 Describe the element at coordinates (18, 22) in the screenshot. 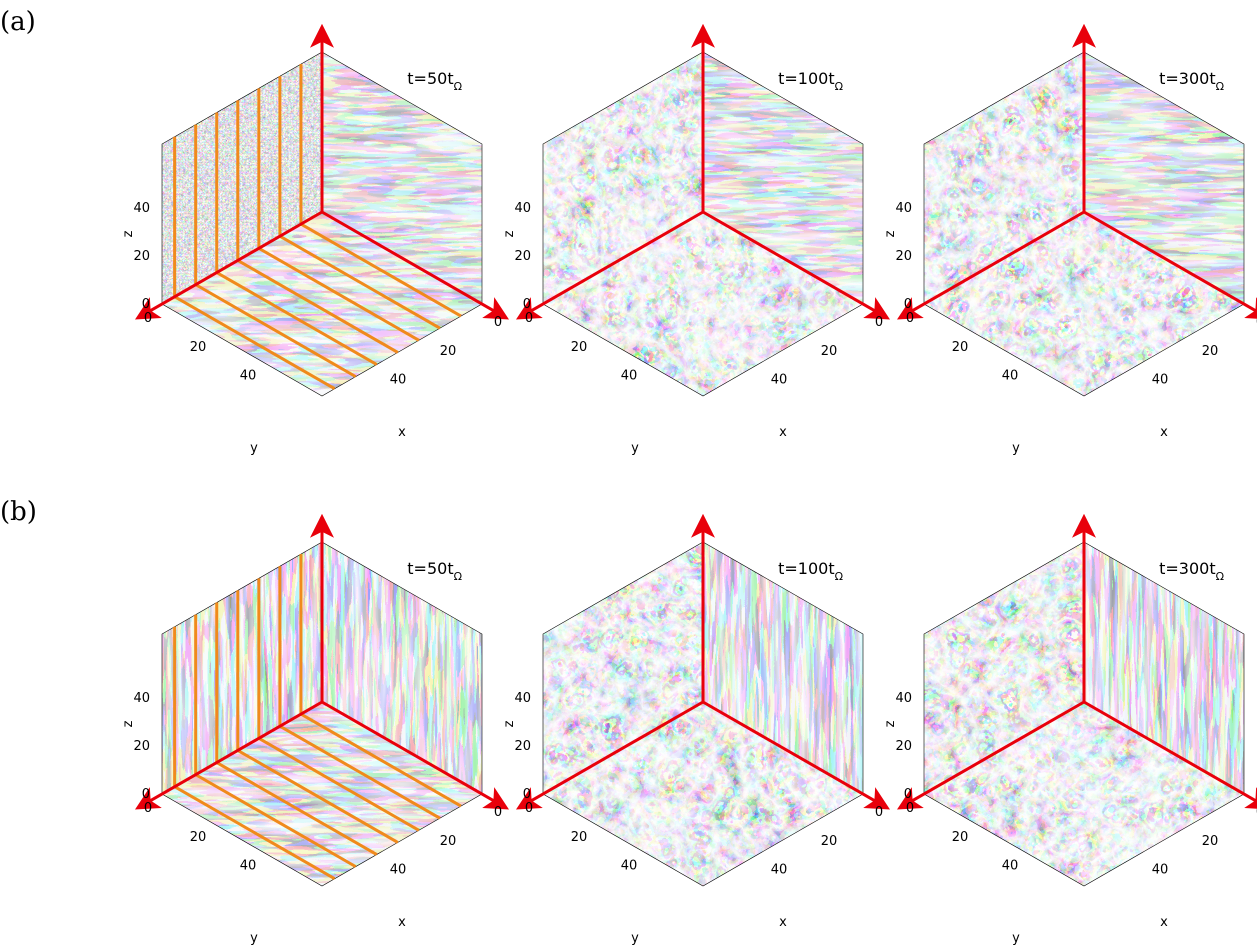

I see `row-label: (a)` at that location.